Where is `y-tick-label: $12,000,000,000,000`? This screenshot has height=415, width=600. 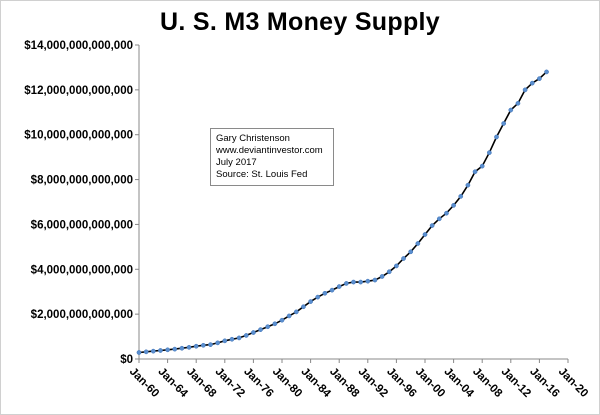 y-tick-label: $12,000,000,000,000 is located at coordinates (78, 91).